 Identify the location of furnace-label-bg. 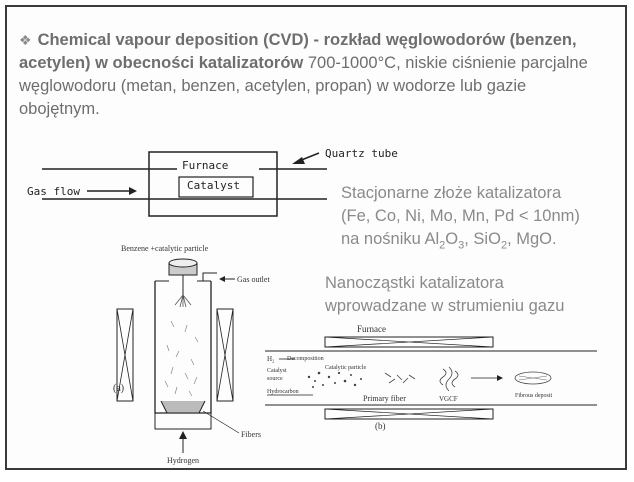
(218, 165).